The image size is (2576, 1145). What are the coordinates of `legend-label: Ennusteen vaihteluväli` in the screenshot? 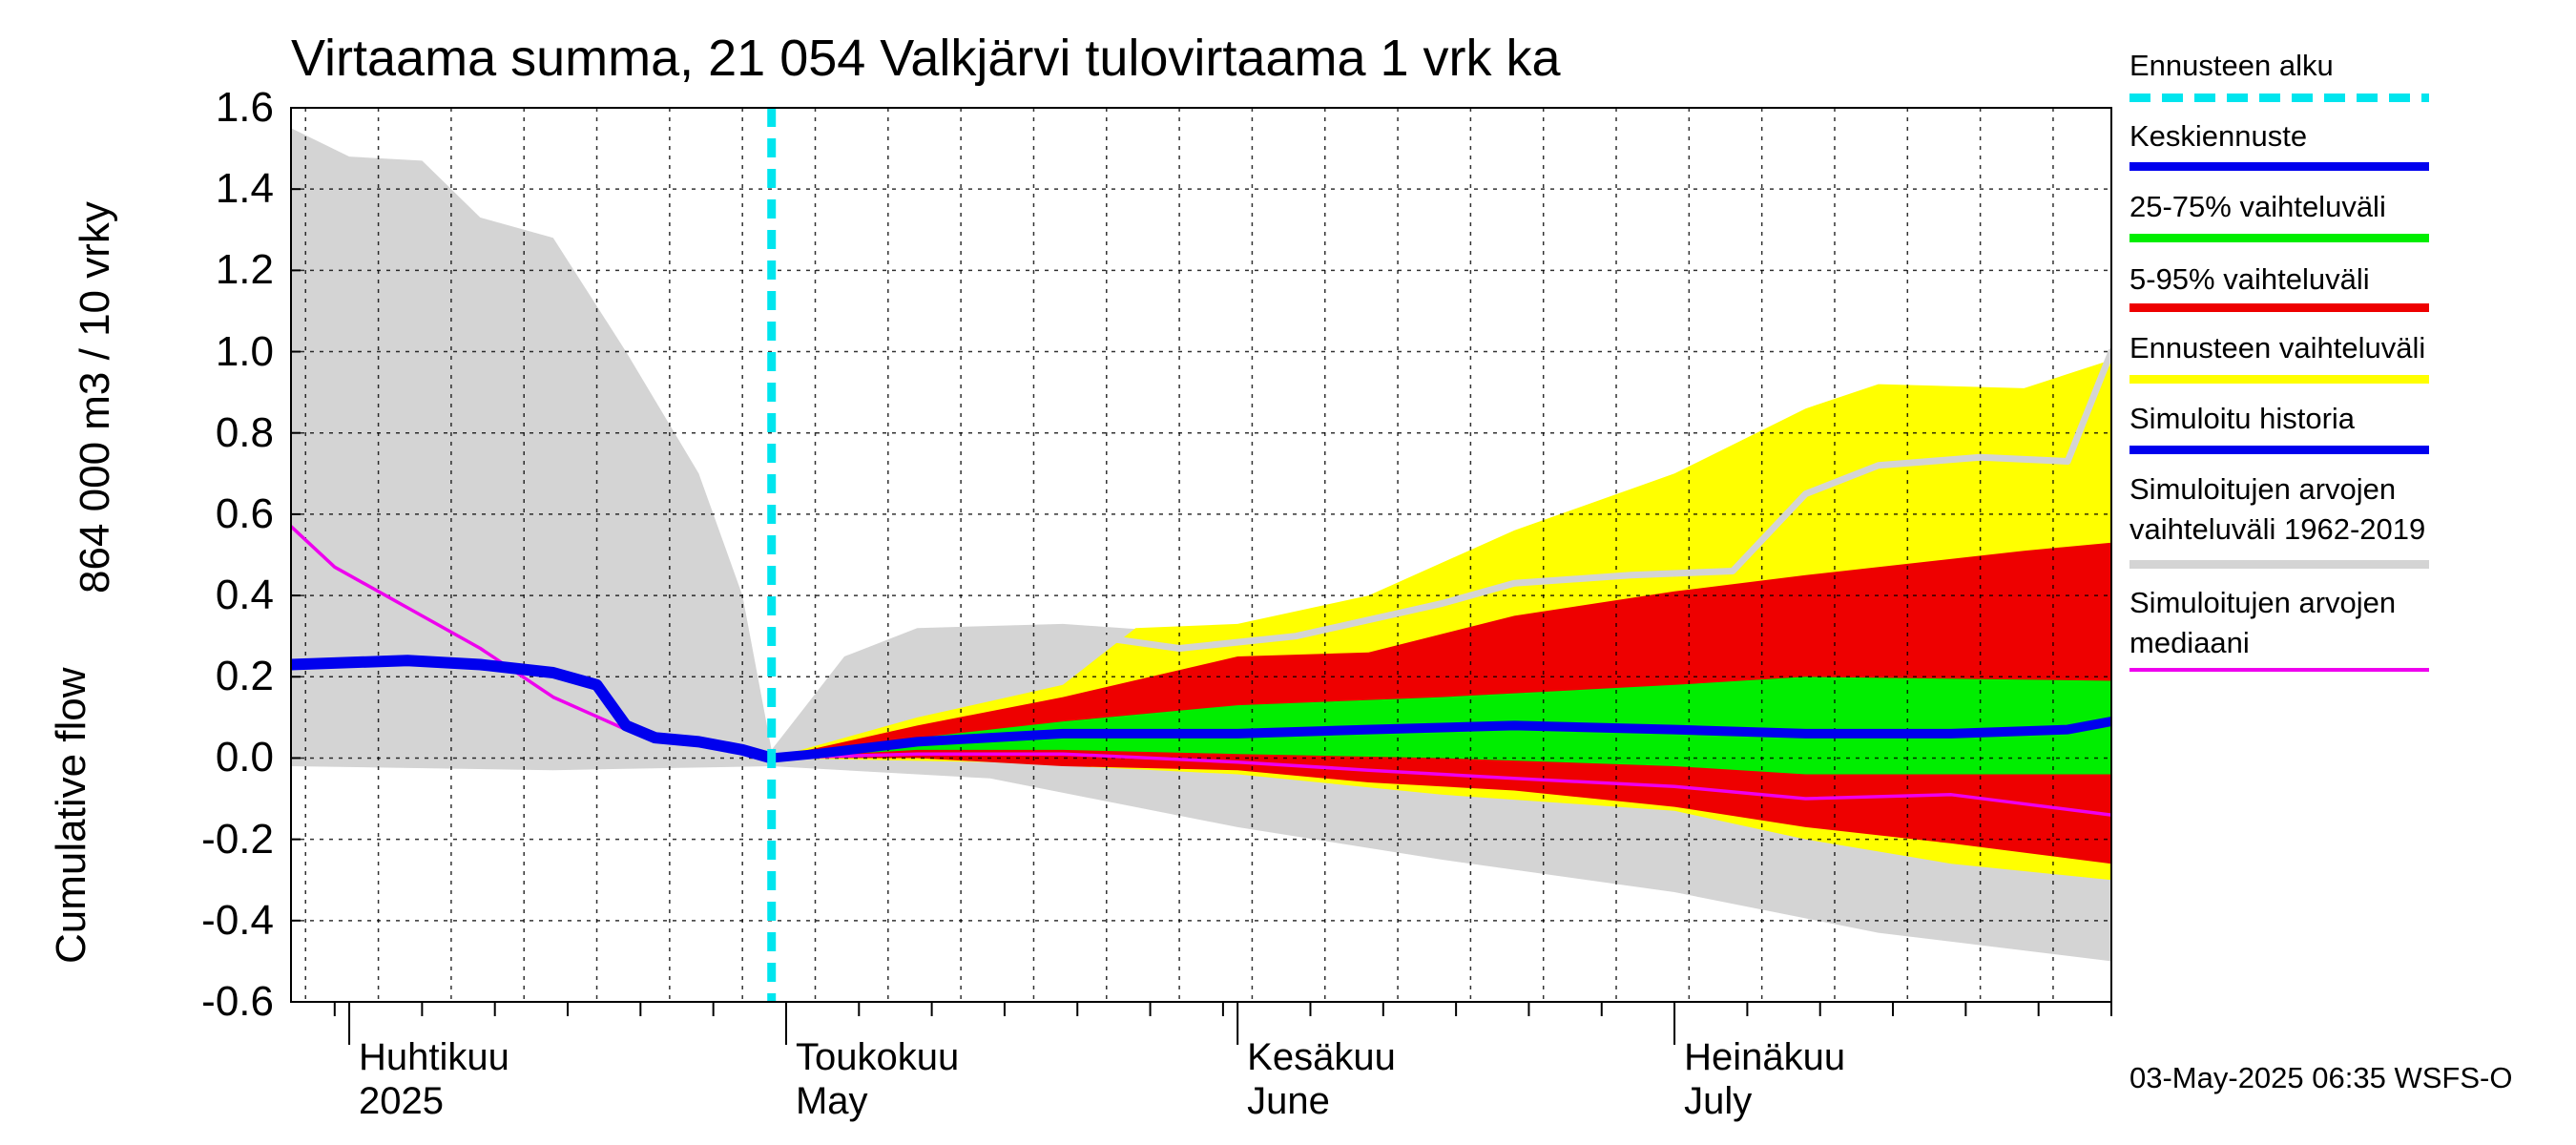 It's located at (2277, 348).